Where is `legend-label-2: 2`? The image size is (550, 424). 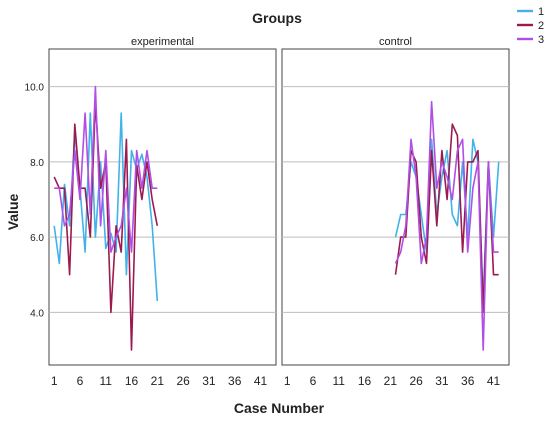 legend-label-2: 2 is located at coordinates (541, 26).